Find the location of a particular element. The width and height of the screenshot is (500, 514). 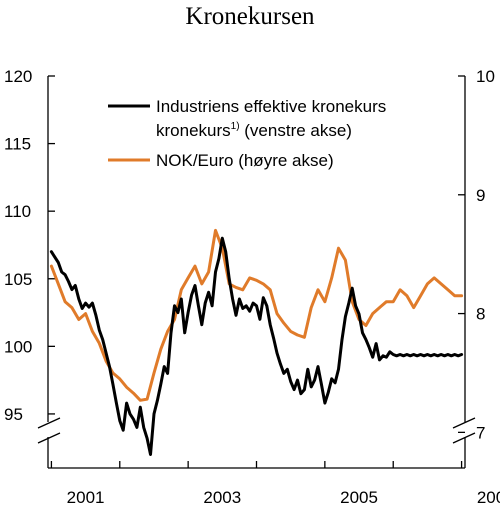

right-tick-label: 10 is located at coordinates (485, 76).